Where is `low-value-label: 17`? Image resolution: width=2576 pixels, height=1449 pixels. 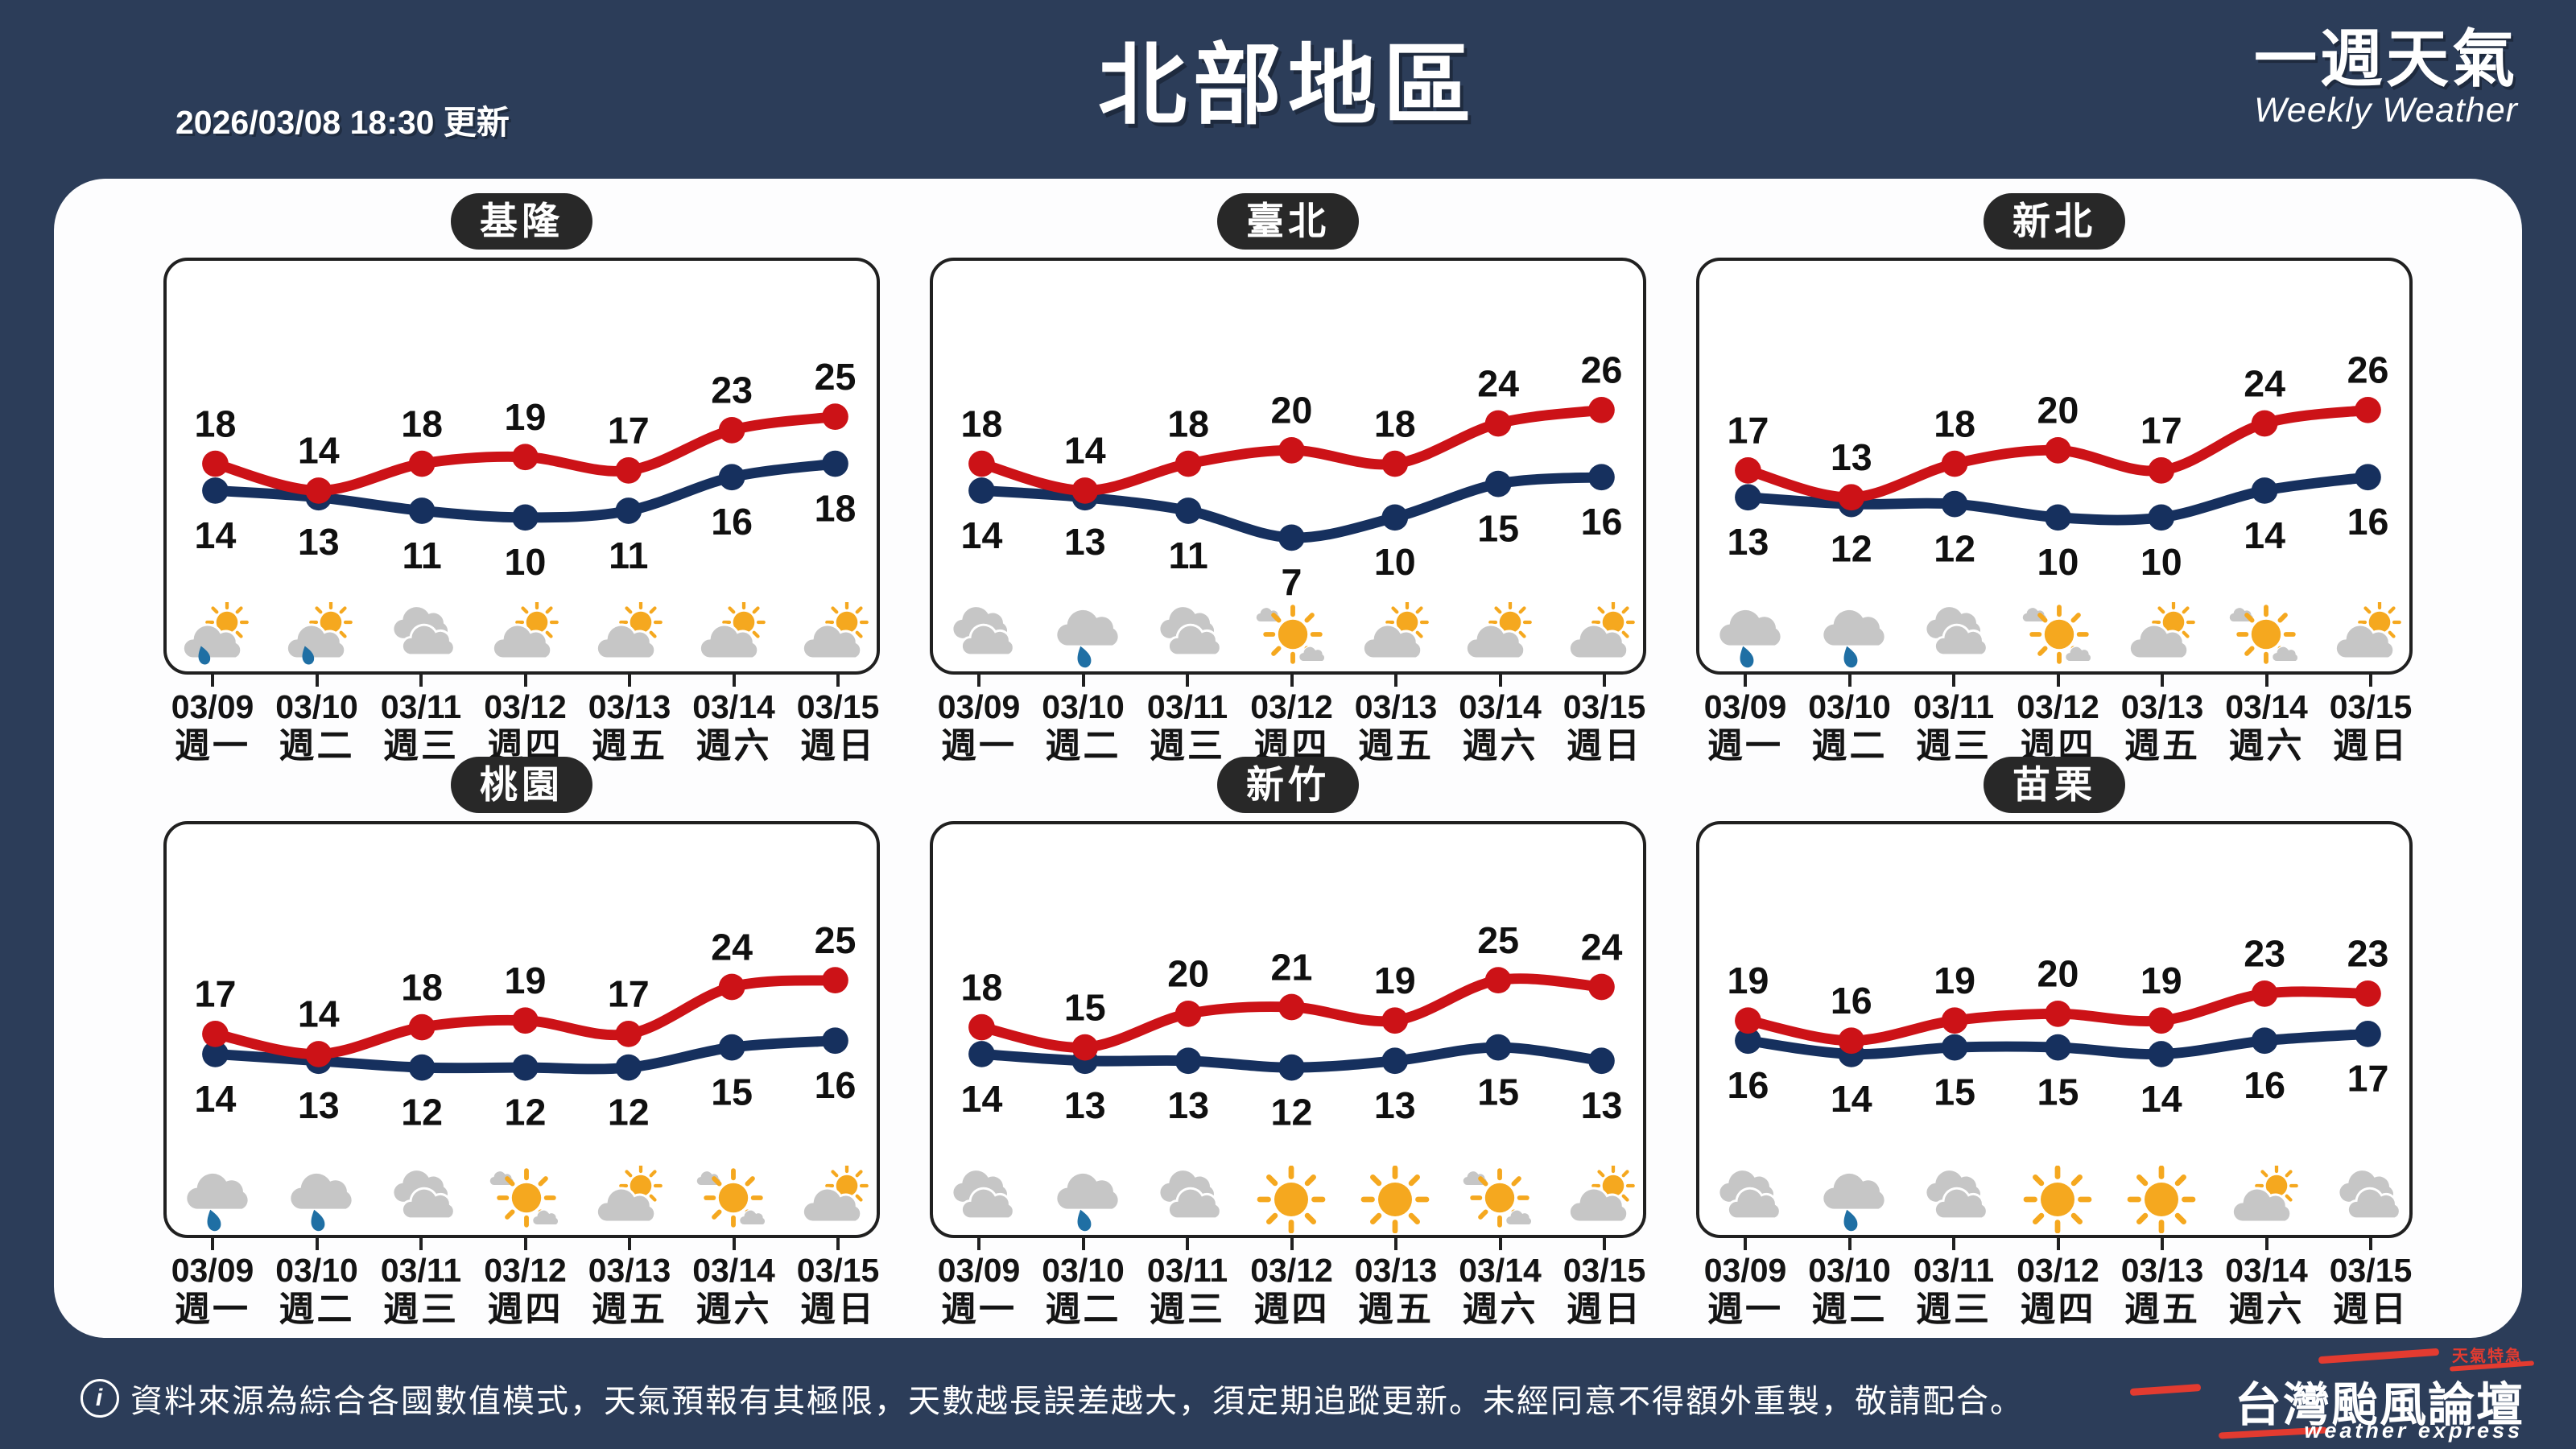 low-value-label: 17 is located at coordinates (2368, 1079).